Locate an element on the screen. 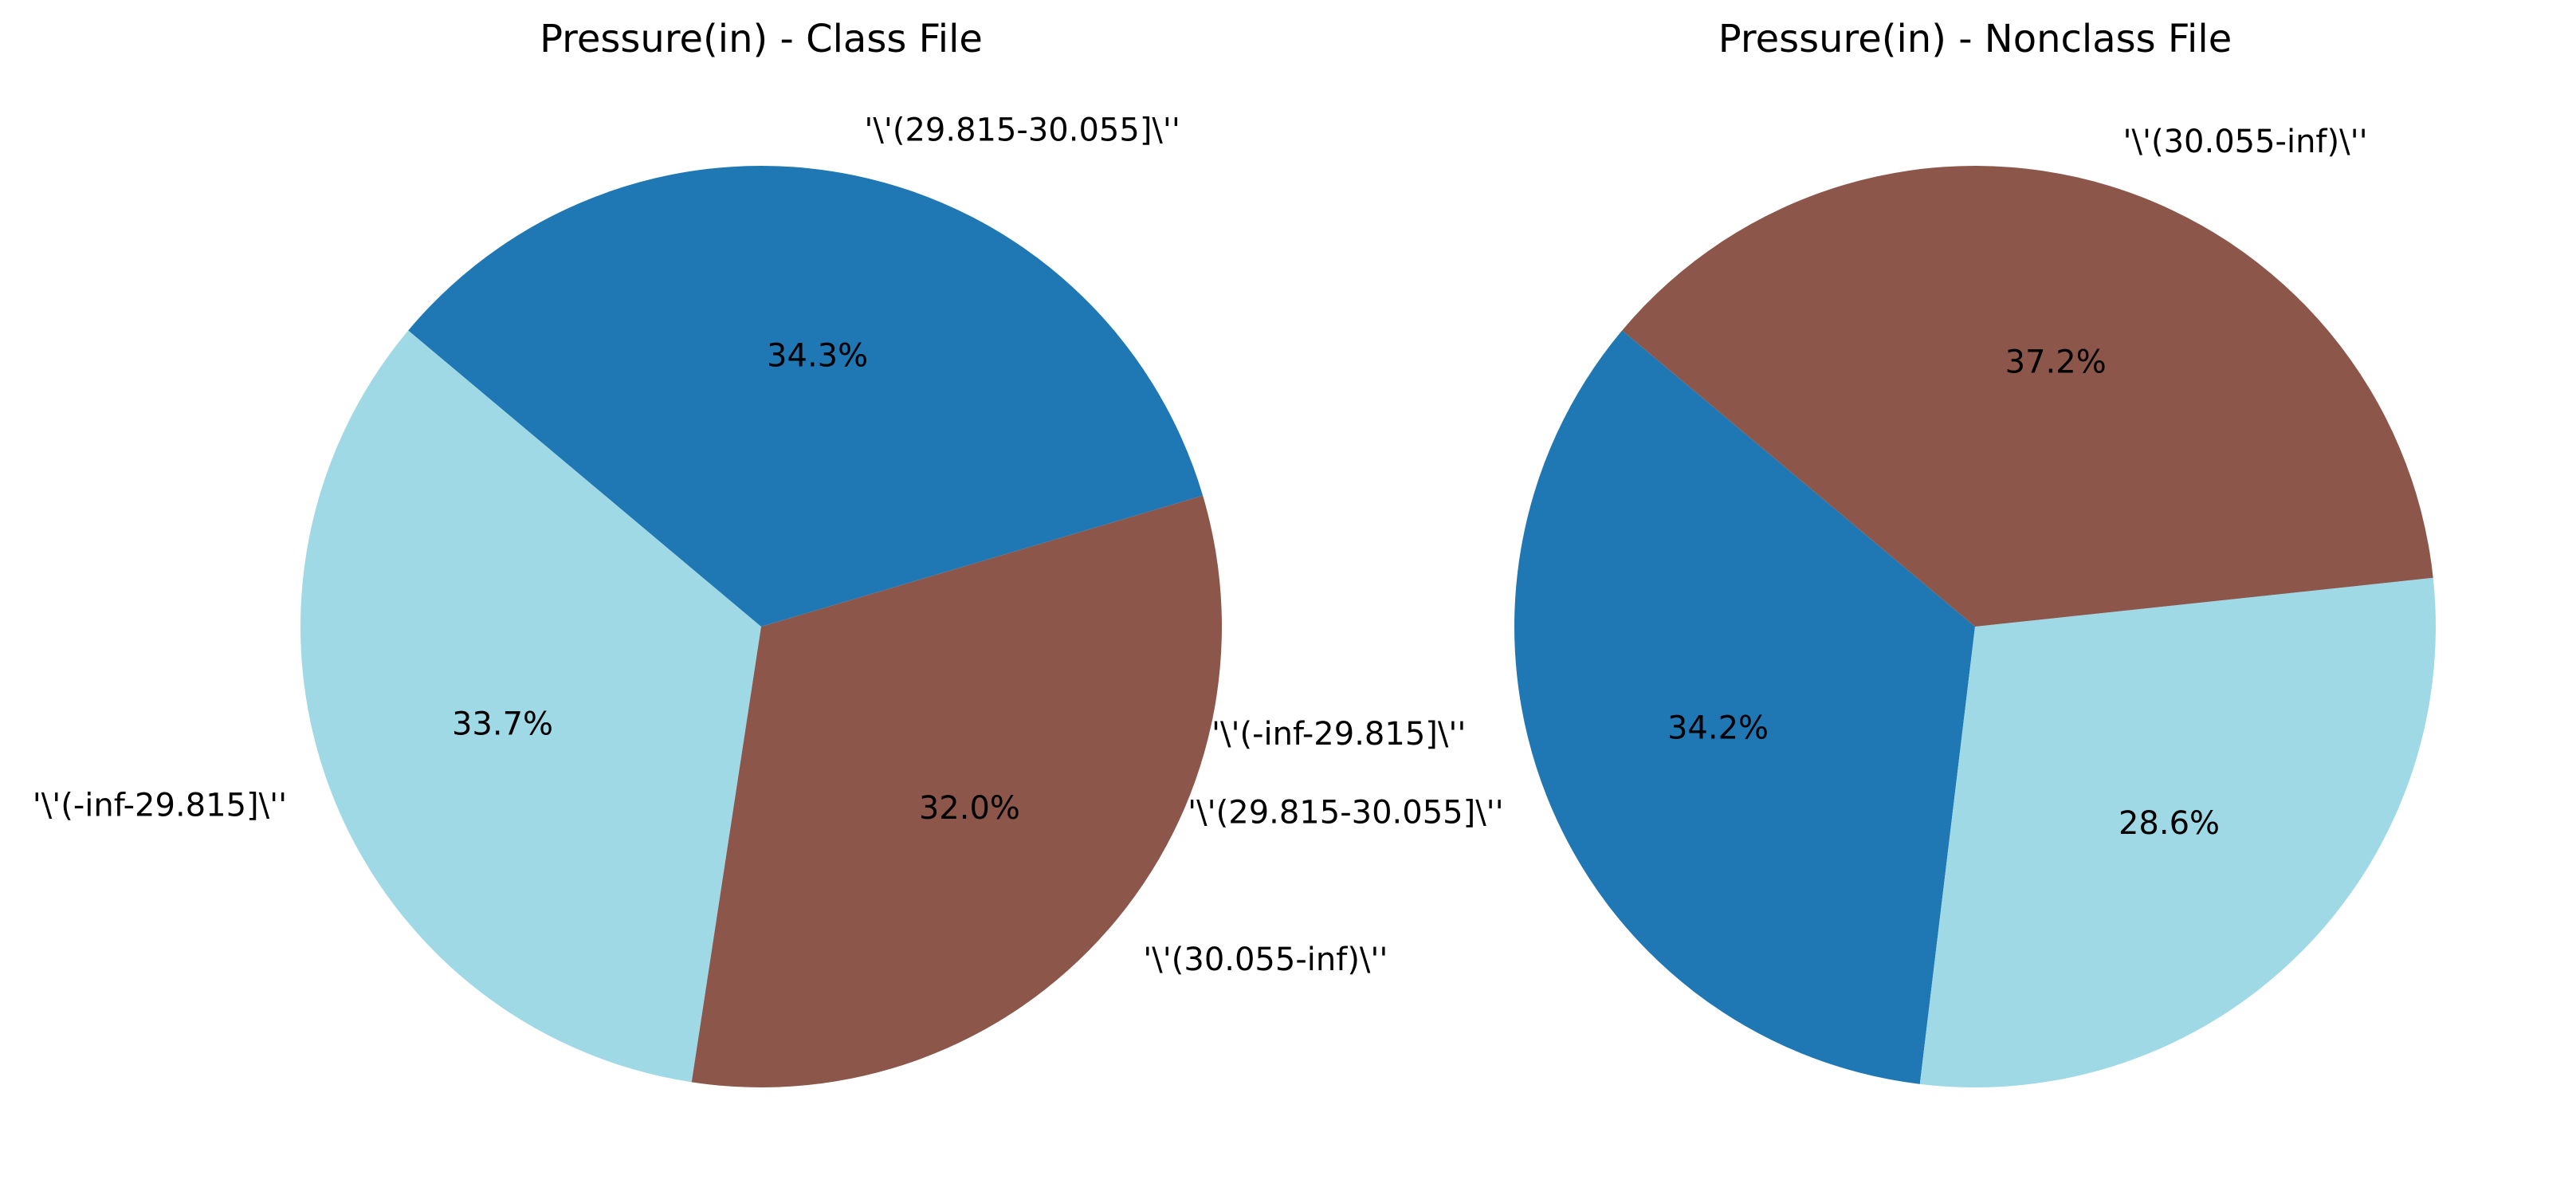 Image resolution: width=2576 pixels, height=1203 pixels. slice-percent-label: 34.3% is located at coordinates (818, 356).